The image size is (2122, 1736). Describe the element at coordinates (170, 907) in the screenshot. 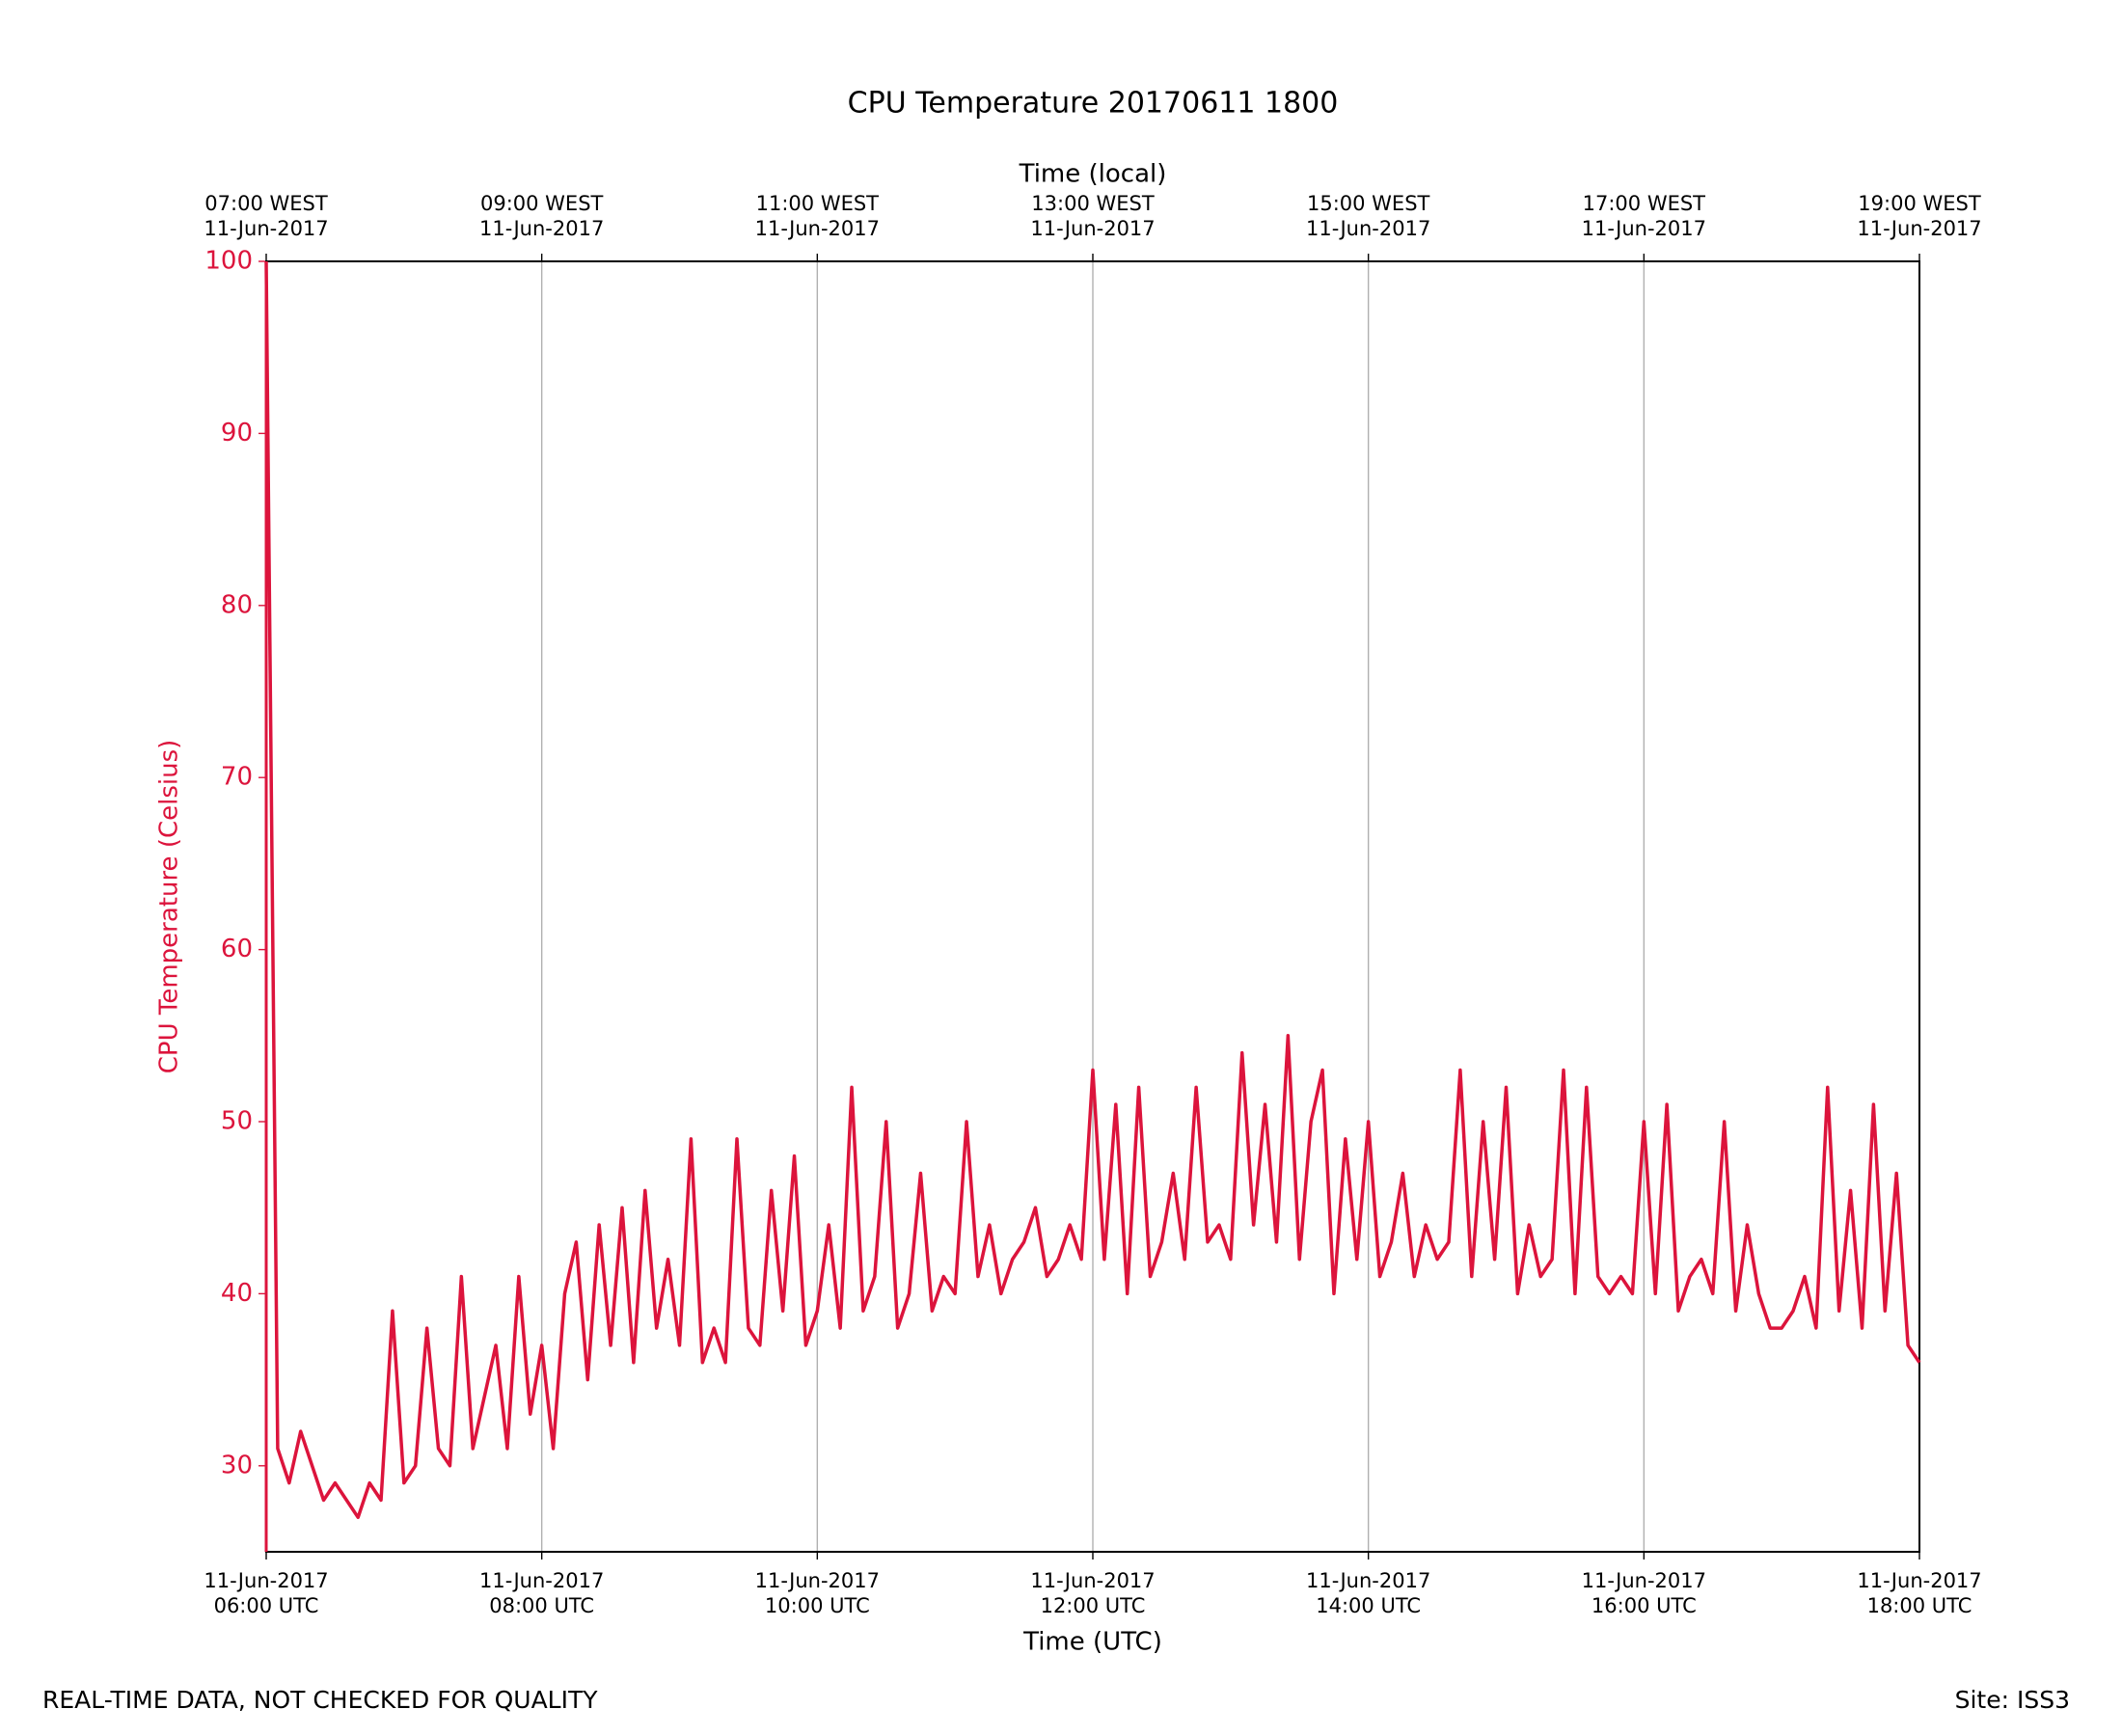

I see `y-axis-label: CPU Temperature (Celsius)` at that location.